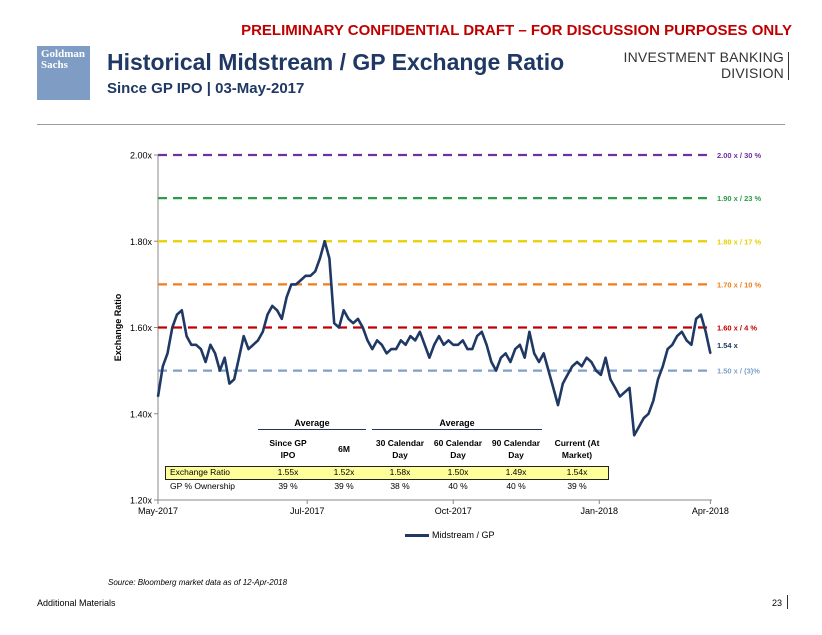 The image size is (822, 635). What do you see at coordinates (516, 472) in the screenshot?
I see `exchange-ratio-value: 1.49x` at bounding box center [516, 472].